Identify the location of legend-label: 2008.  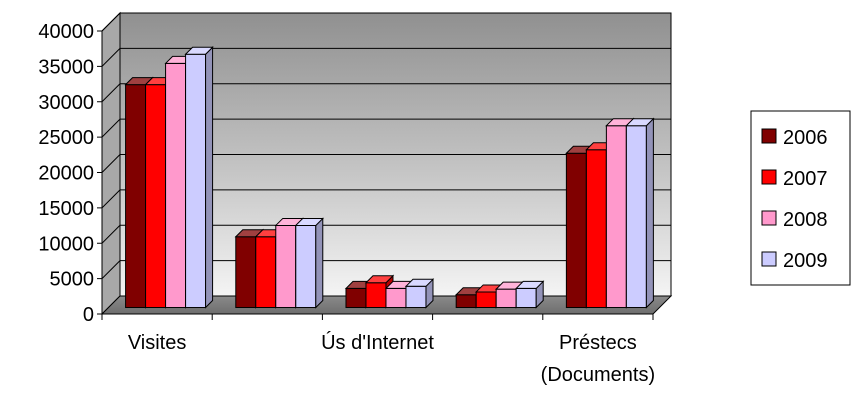
(805, 220).